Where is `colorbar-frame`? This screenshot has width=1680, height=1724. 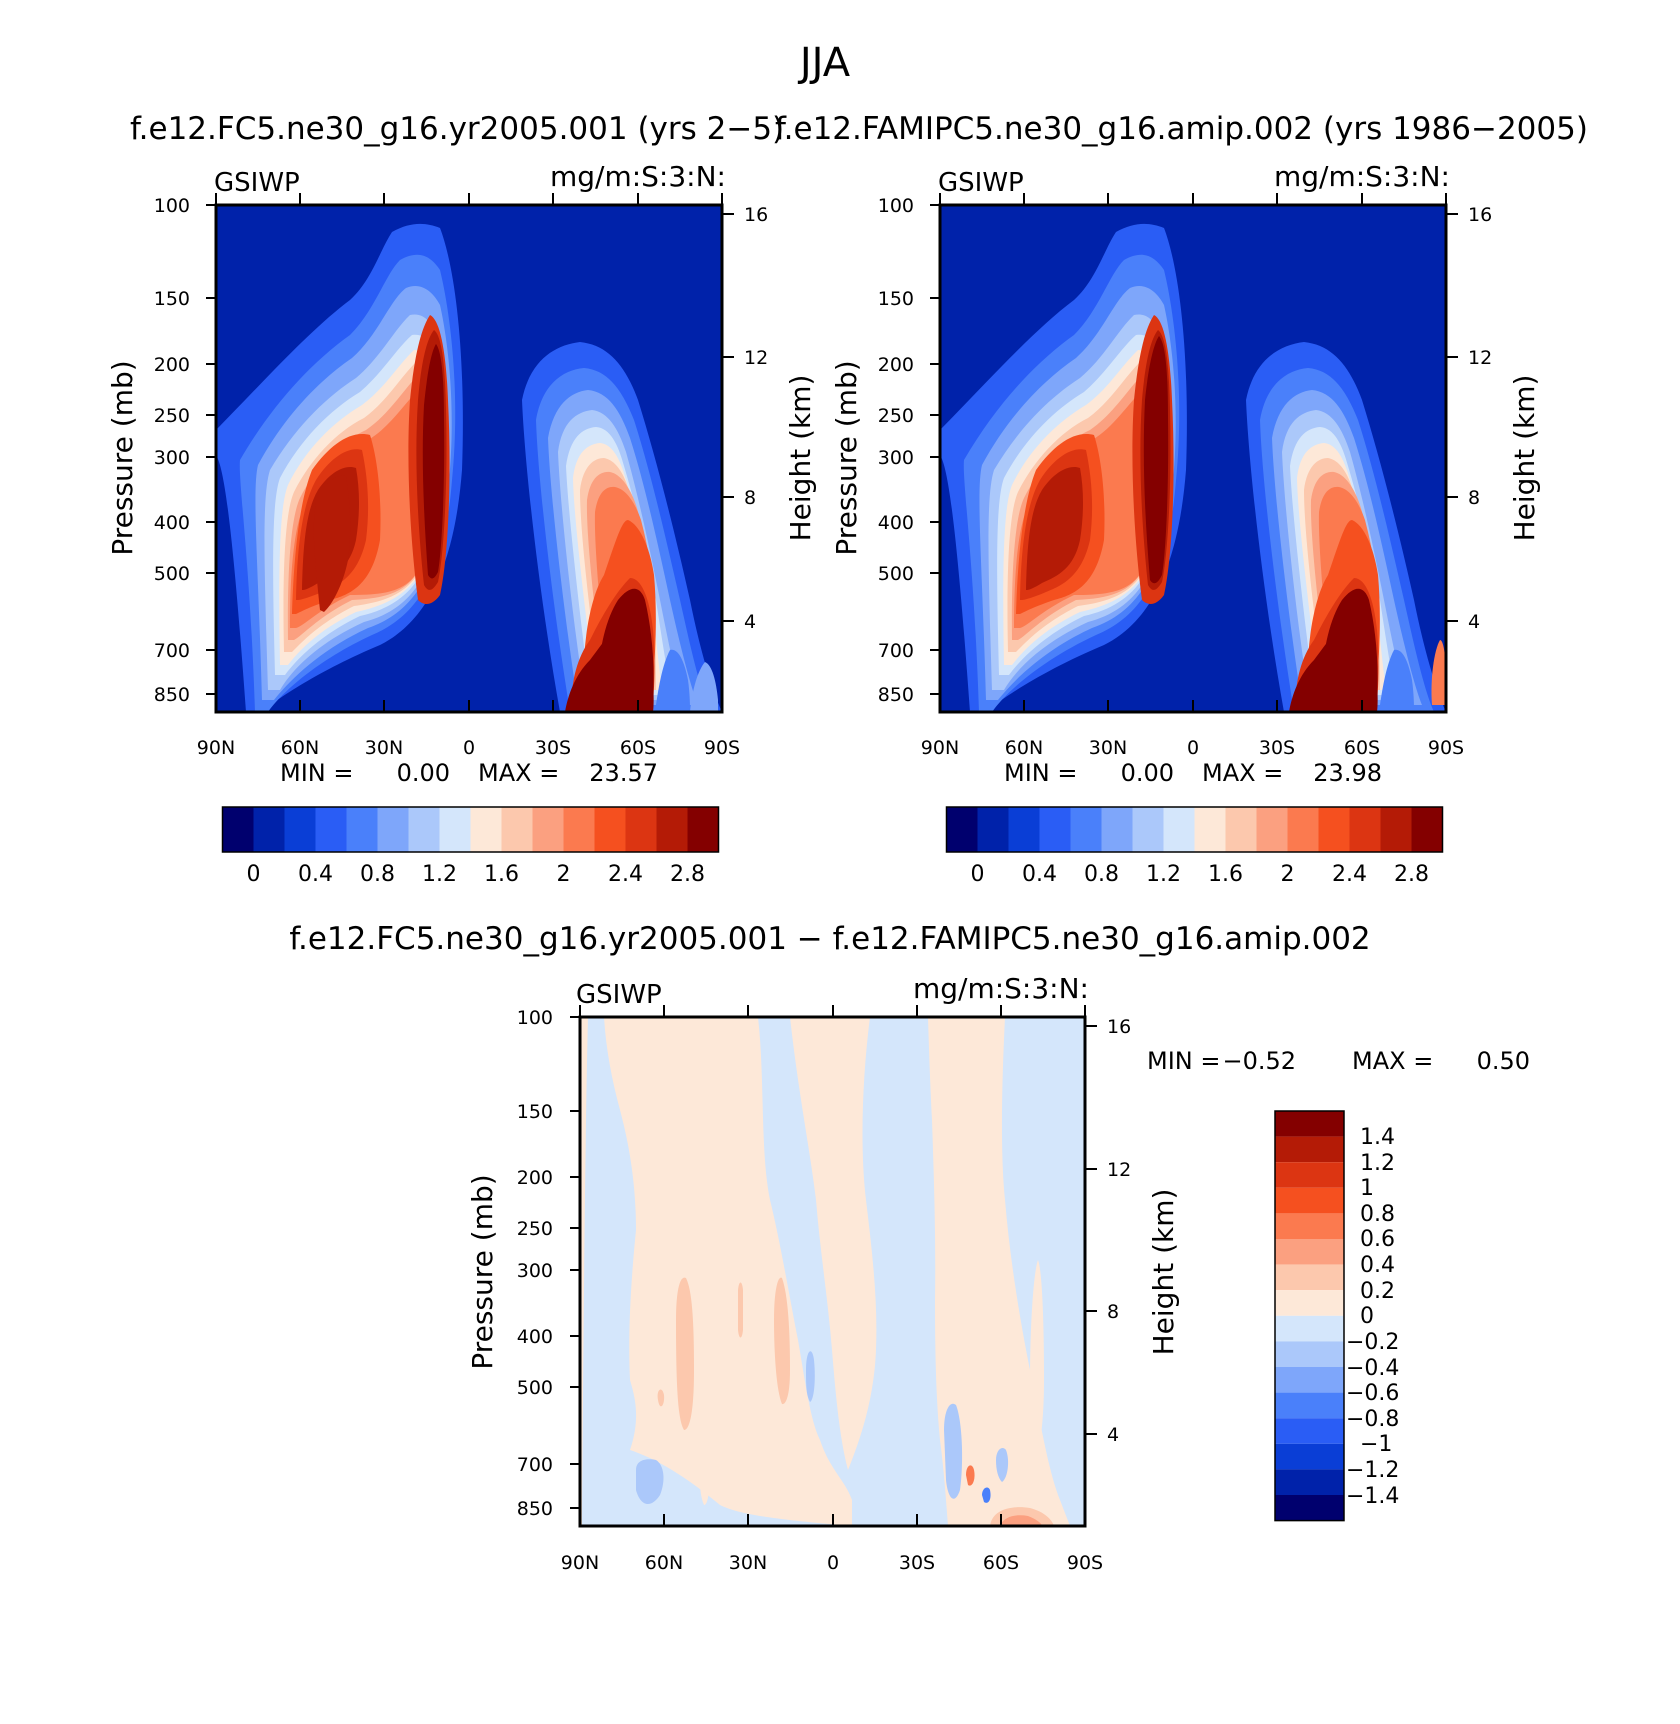
colorbar-frame is located at coordinates (470, 829).